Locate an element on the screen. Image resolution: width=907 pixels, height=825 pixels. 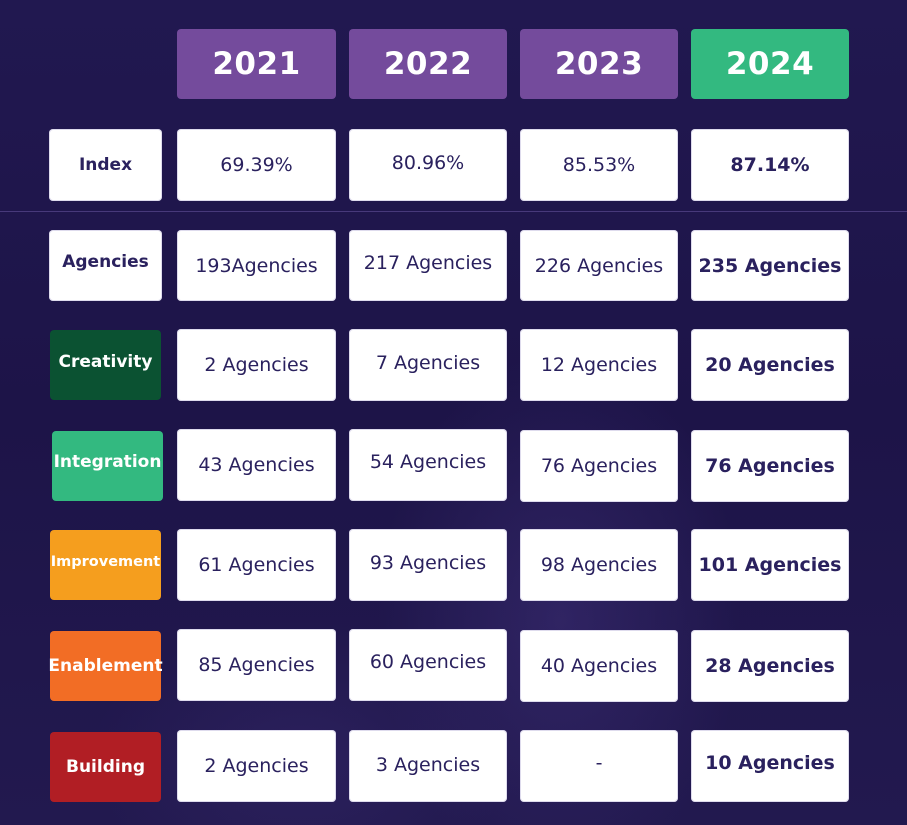
improvement-2024: 101 Agencies is located at coordinates (770, 565).